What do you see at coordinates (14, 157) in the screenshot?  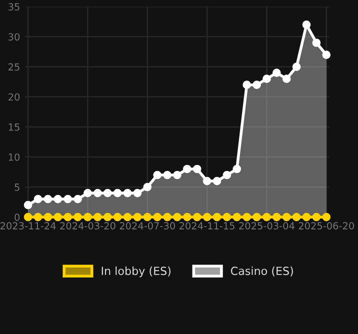 I see `y-tick-label: 10` at bounding box center [14, 157].